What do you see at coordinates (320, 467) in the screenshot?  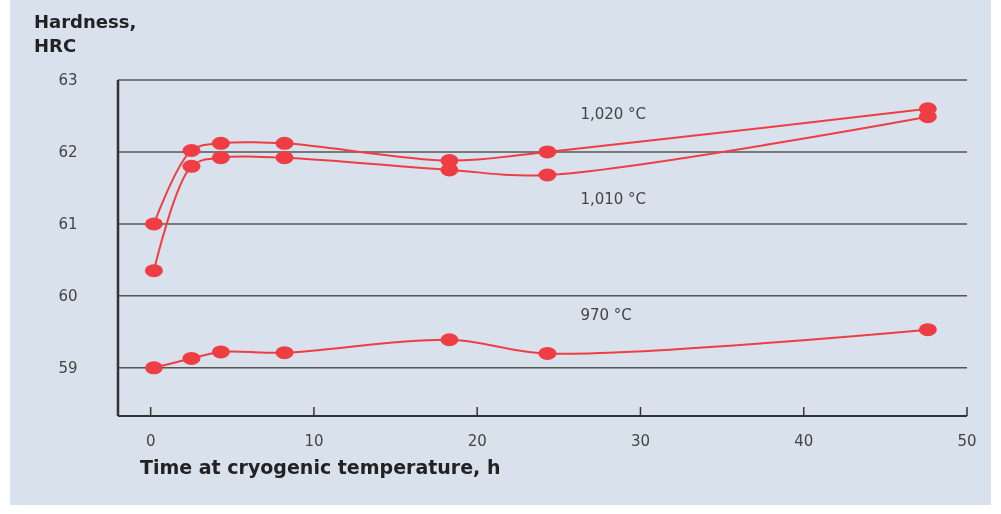 I see `x-axis-title: Time at cryogenic temperature, h` at bounding box center [320, 467].